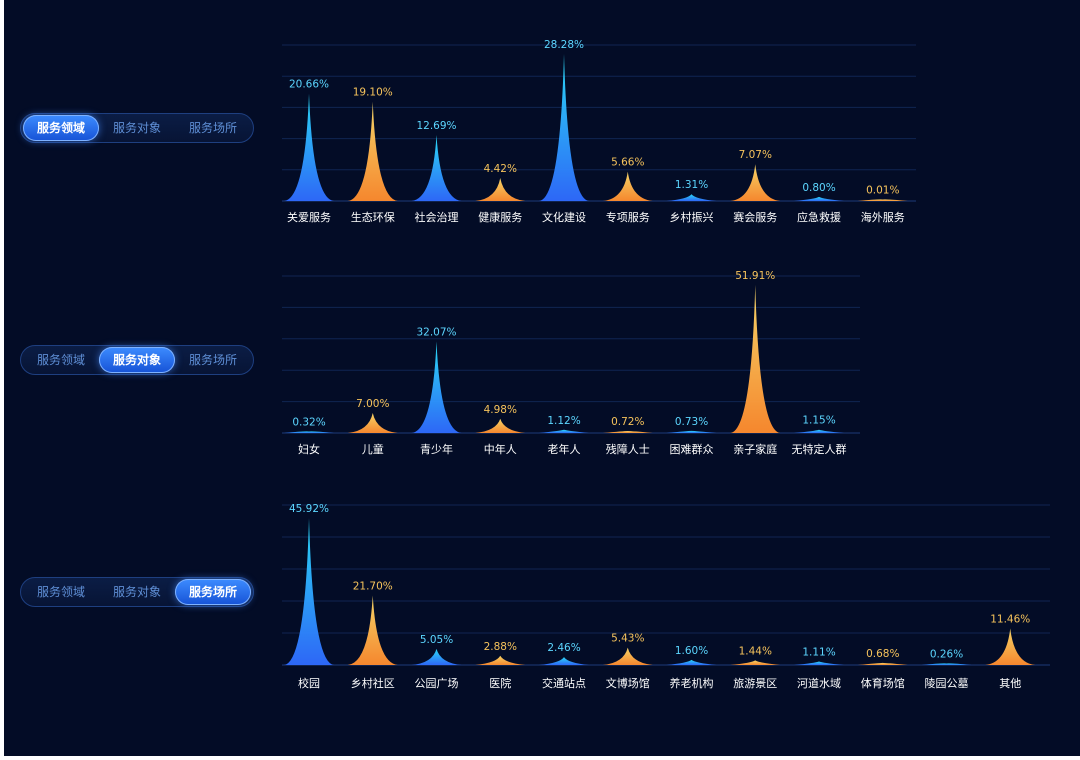  Describe the element at coordinates (692, 449) in the screenshot. I see `category-label: 困难群众` at that location.